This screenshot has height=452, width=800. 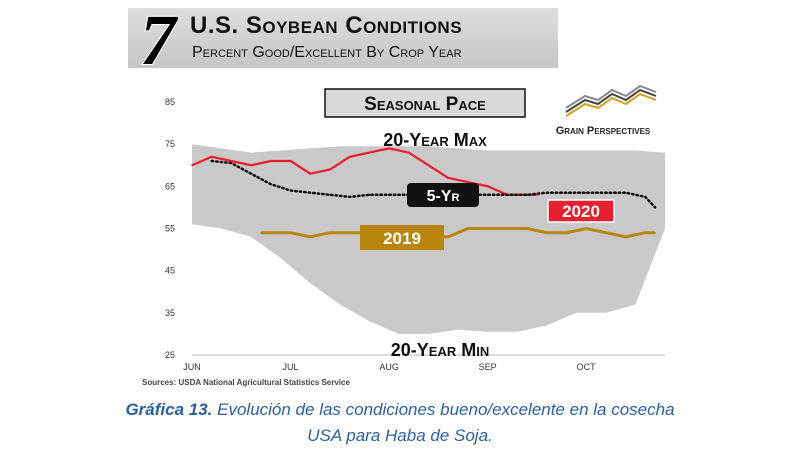 I want to click on y-tick-label: 45, so click(x=170, y=271).